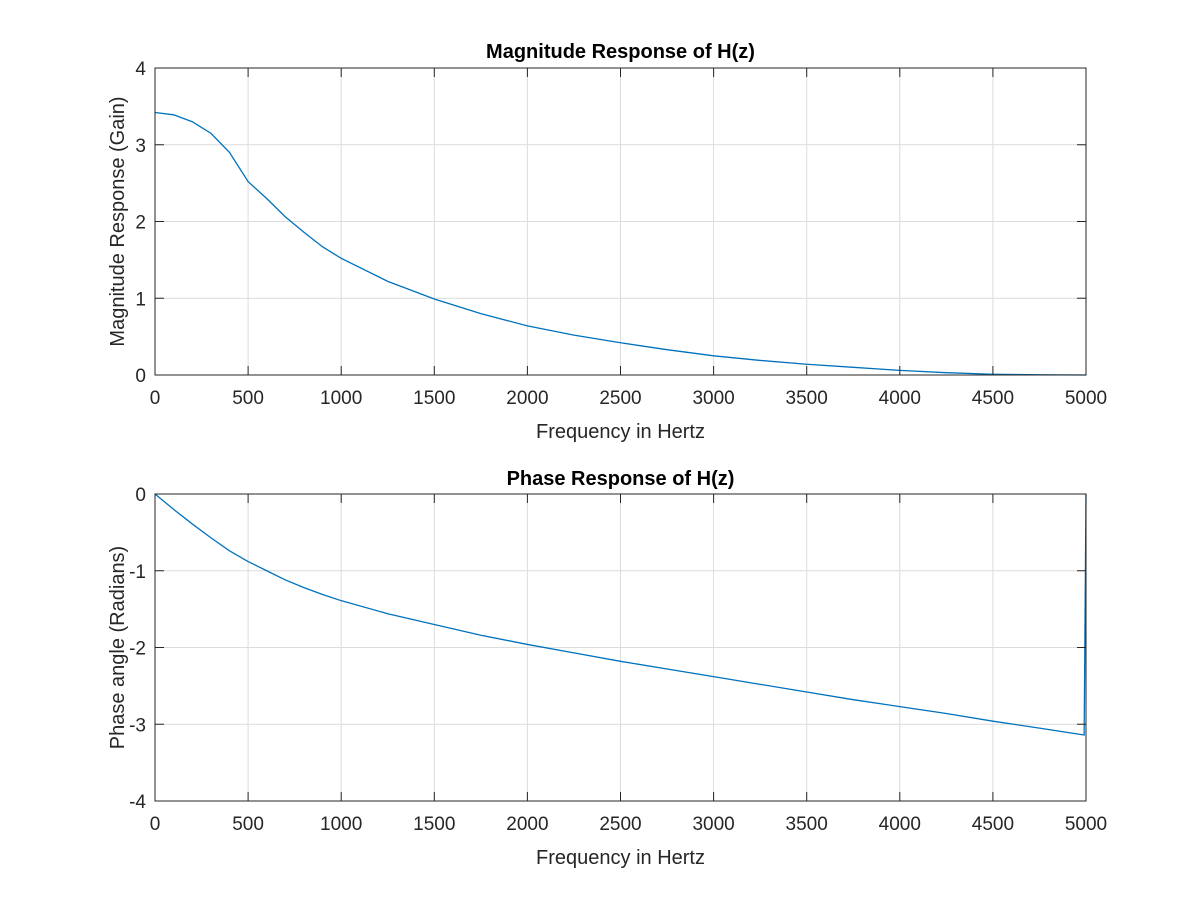 The height and width of the screenshot is (900, 1200). Describe the element at coordinates (140, 299) in the screenshot. I see `y-tick-label: 1` at that location.